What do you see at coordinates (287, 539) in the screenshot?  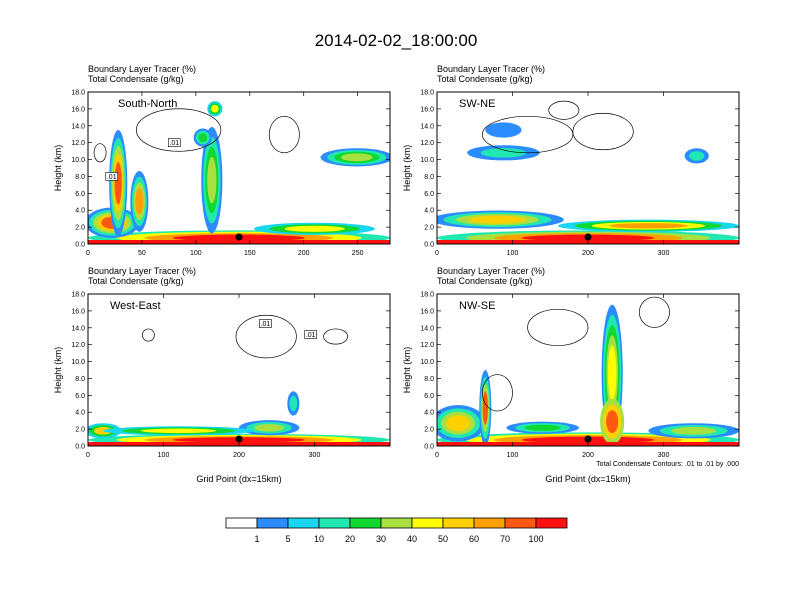 I see `colorbar-label: 5` at bounding box center [287, 539].